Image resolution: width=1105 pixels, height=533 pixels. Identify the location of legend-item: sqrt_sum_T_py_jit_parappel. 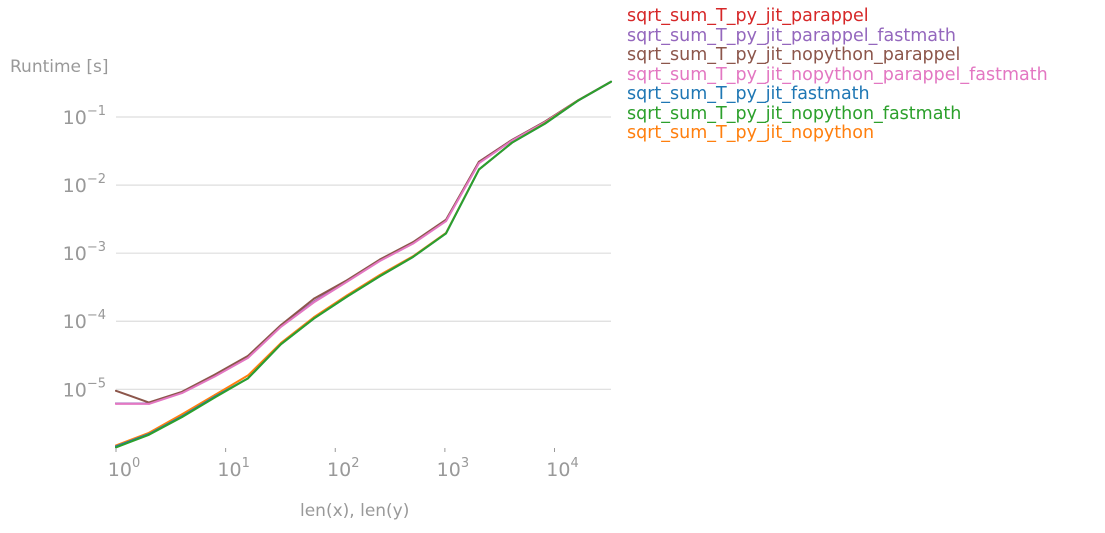
(748, 16).